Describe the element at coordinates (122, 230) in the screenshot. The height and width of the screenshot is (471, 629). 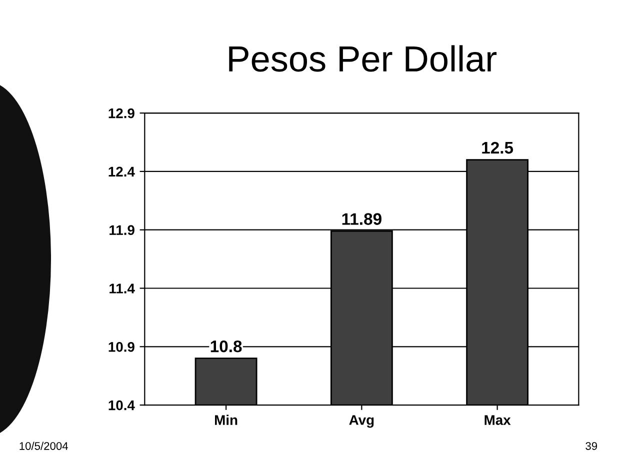
I see `y-tick-label: 11.9` at that location.